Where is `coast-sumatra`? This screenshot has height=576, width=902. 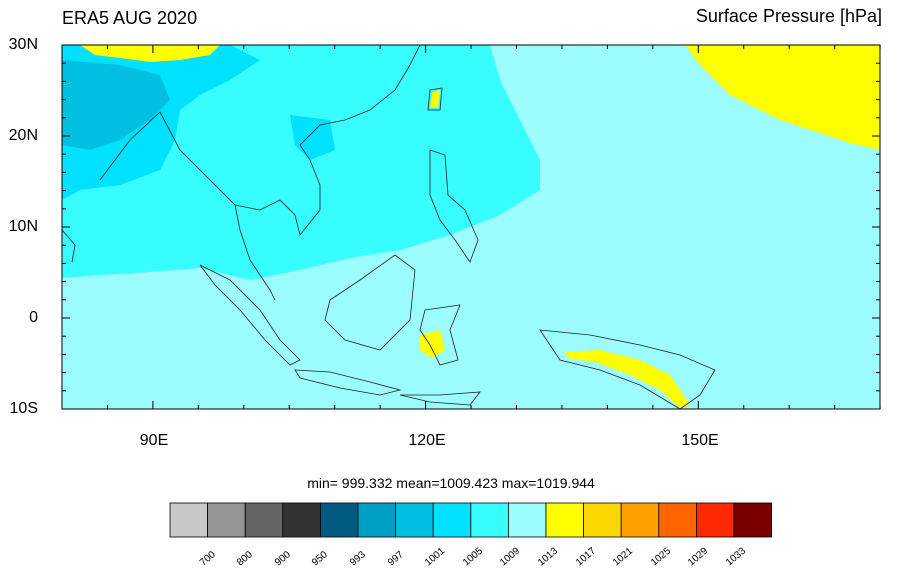 coast-sumatra is located at coordinates (250, 315).